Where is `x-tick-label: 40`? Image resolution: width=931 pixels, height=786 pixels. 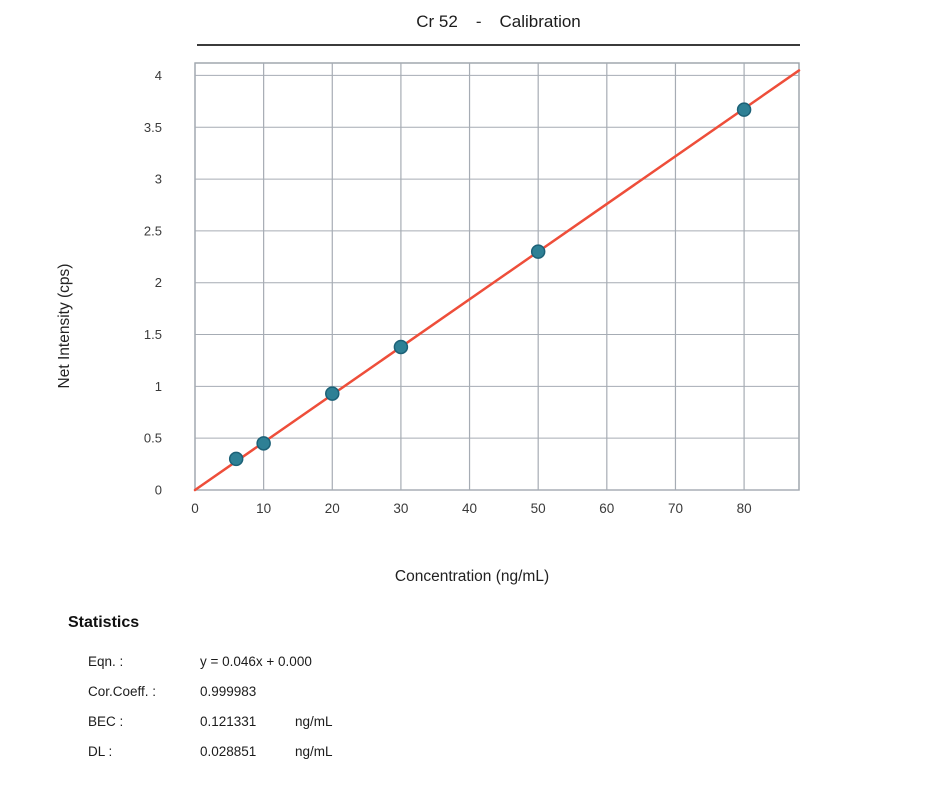
x-tick-label: 40 is located at coordinates (469, 508).